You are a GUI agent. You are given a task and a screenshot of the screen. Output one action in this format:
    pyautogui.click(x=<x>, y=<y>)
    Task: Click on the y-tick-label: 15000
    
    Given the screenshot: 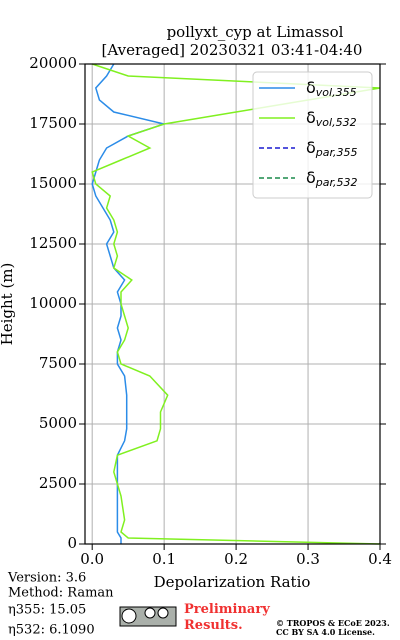 What is the action you would take?
    pyautogui.click(x=53, y=183)
    